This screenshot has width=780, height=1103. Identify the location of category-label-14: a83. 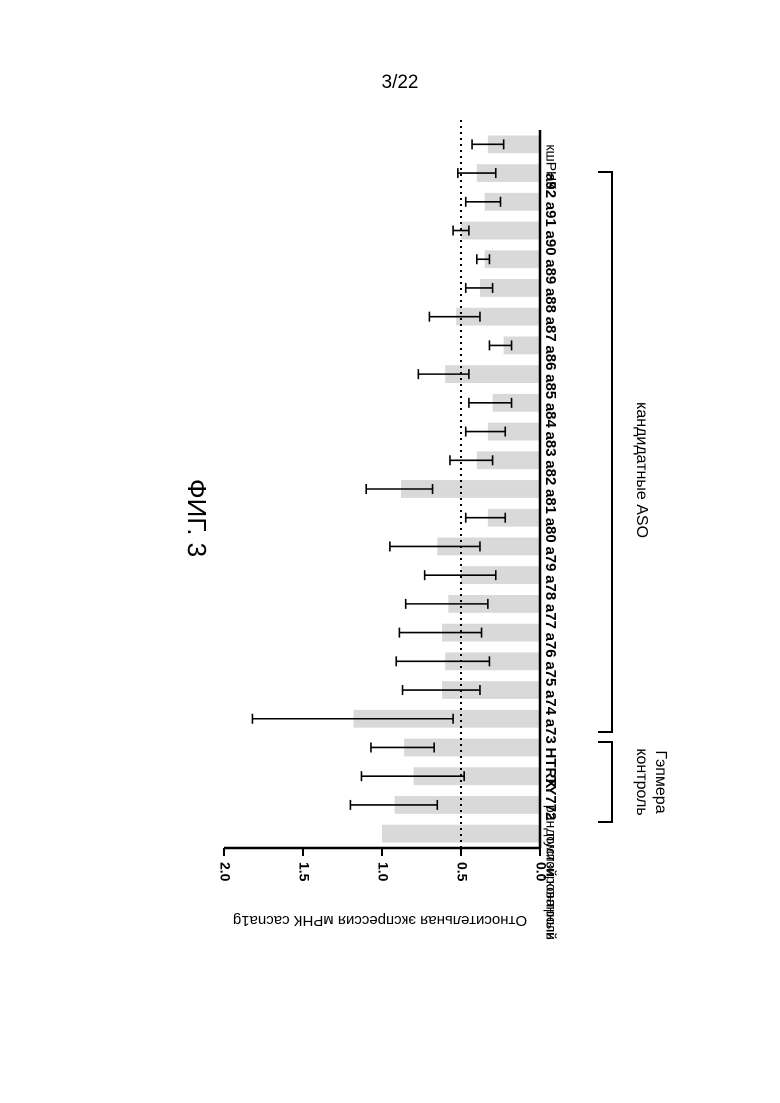
(550, 444).